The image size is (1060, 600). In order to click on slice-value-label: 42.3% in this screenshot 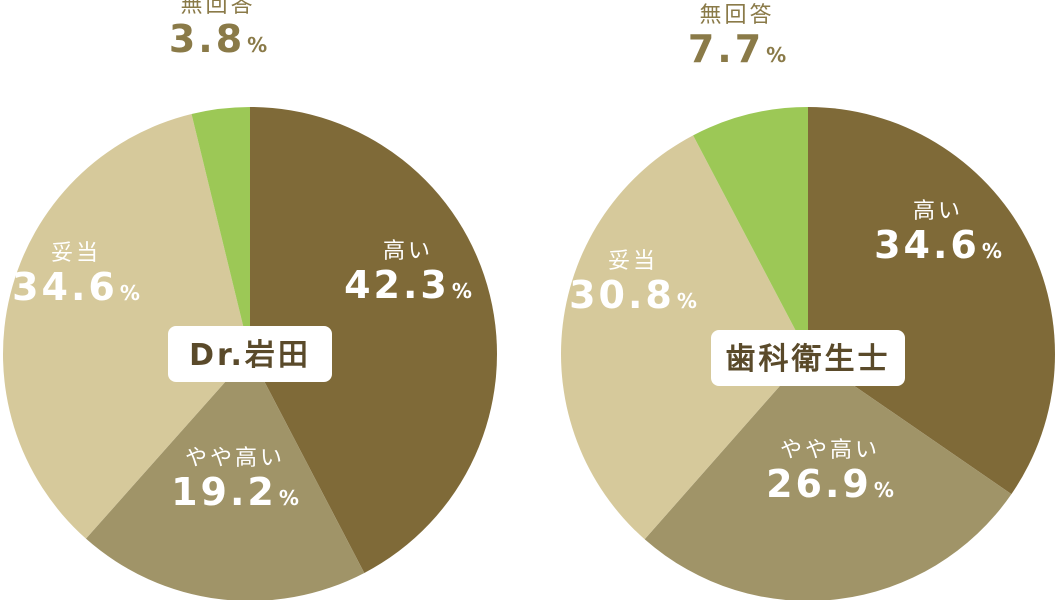, I will do `click(408, 285)`.